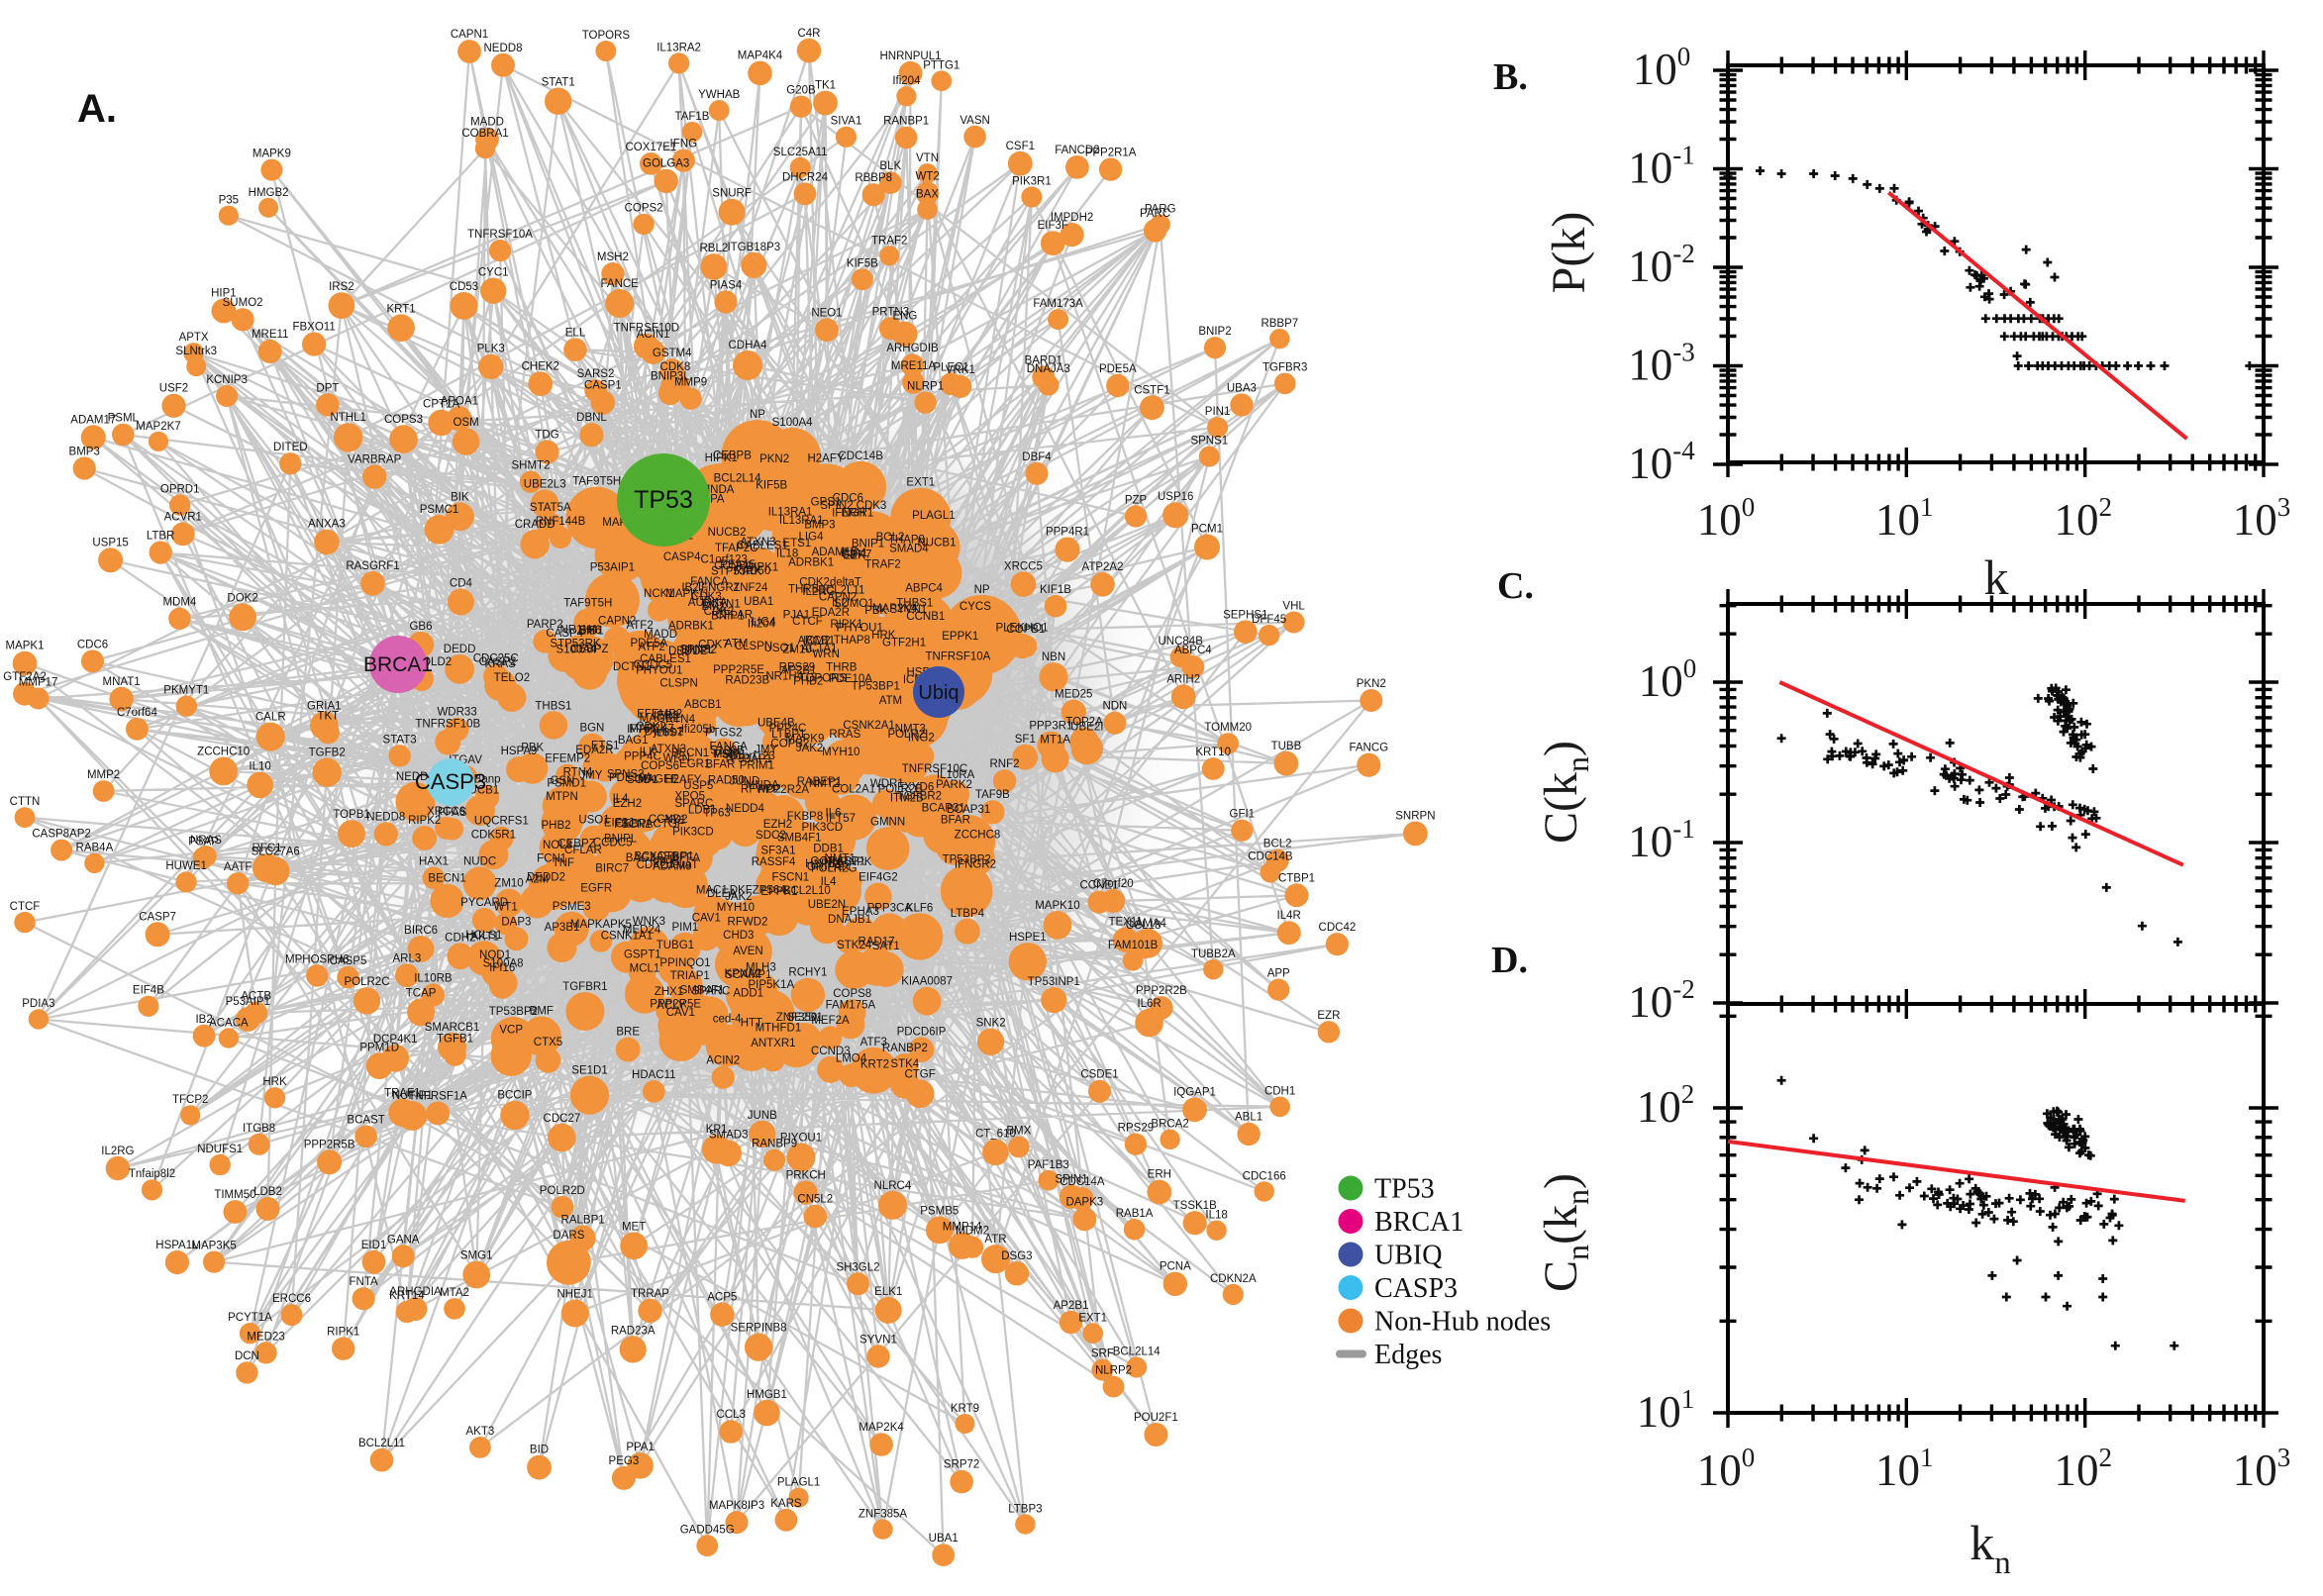  I want to click on svg-text: KIF5B, so click(771, 485).